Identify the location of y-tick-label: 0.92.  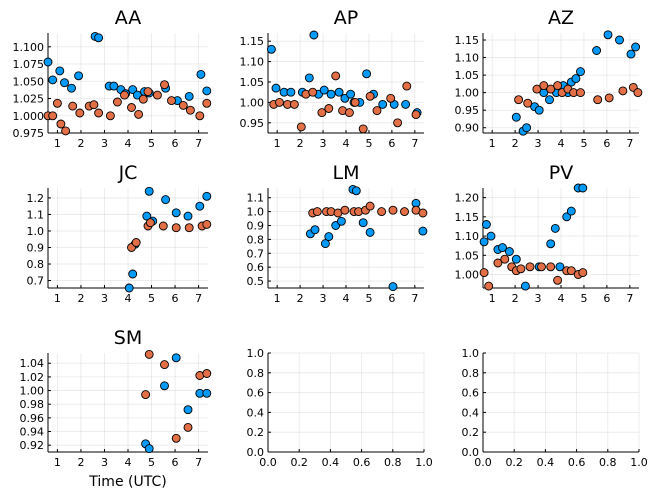
(32, 445).